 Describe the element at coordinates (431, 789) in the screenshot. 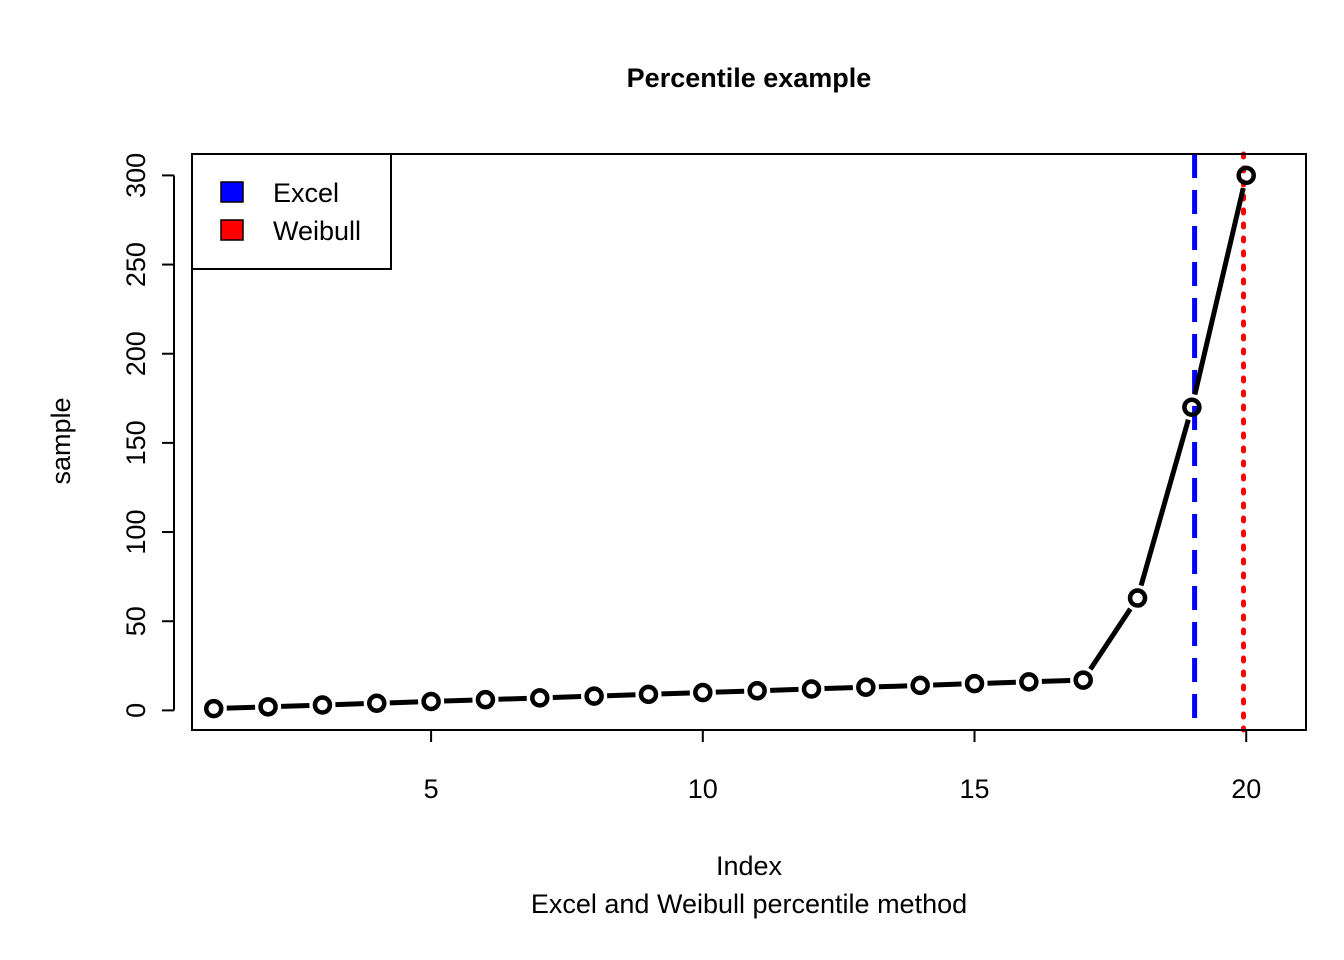

I see `x-tick-label: 5` at that location.